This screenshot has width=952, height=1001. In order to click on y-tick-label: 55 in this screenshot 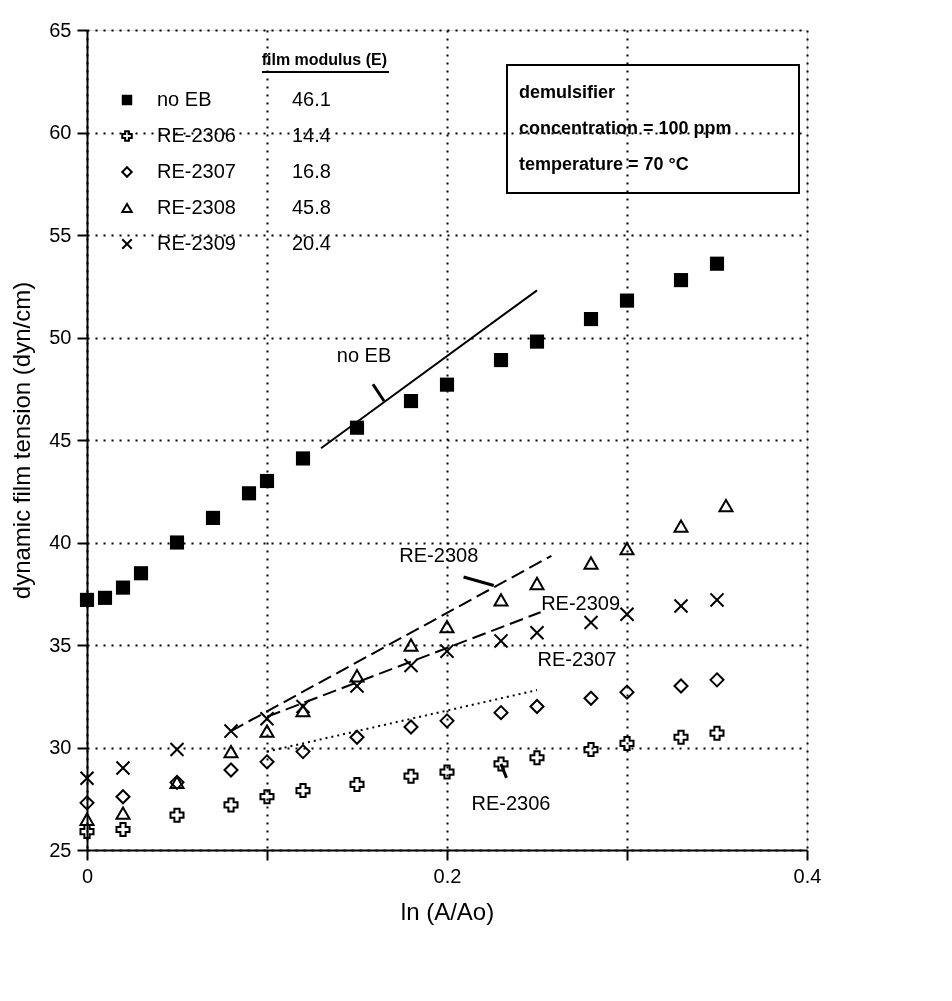, I will do `click(60, 234)`.